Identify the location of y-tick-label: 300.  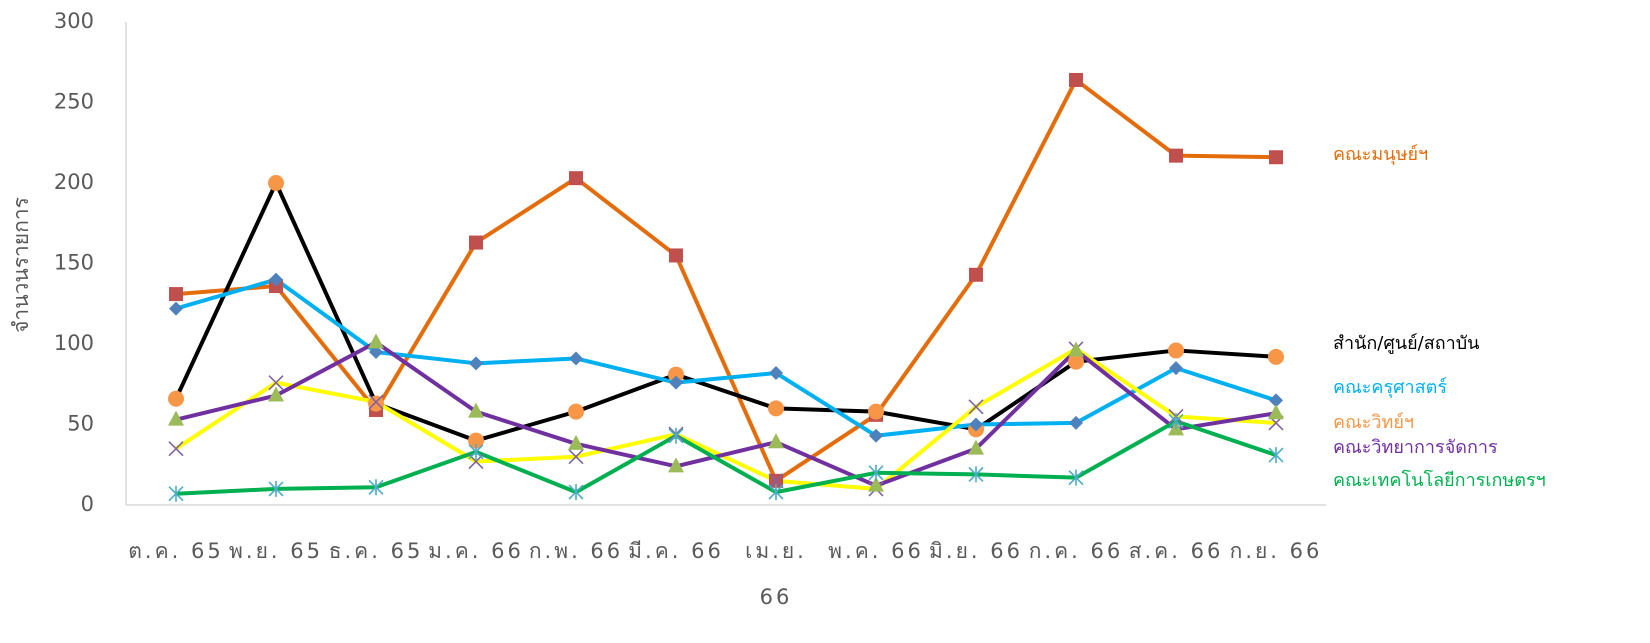
(74, 21).